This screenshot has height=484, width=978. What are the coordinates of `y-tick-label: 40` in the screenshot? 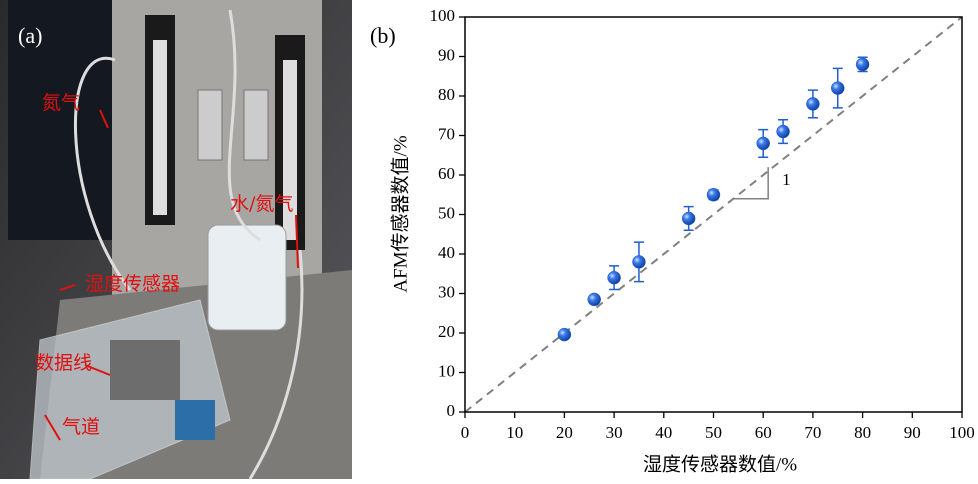 It's located at (446, 252).